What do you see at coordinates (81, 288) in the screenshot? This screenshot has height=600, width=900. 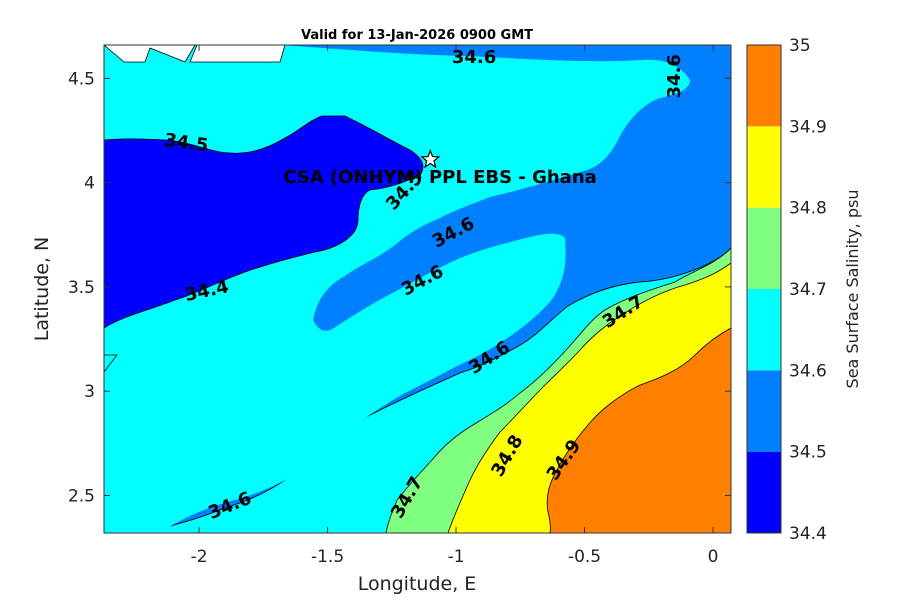 I see `y-tick-label: 3.5` at bounding box center [81, 288].